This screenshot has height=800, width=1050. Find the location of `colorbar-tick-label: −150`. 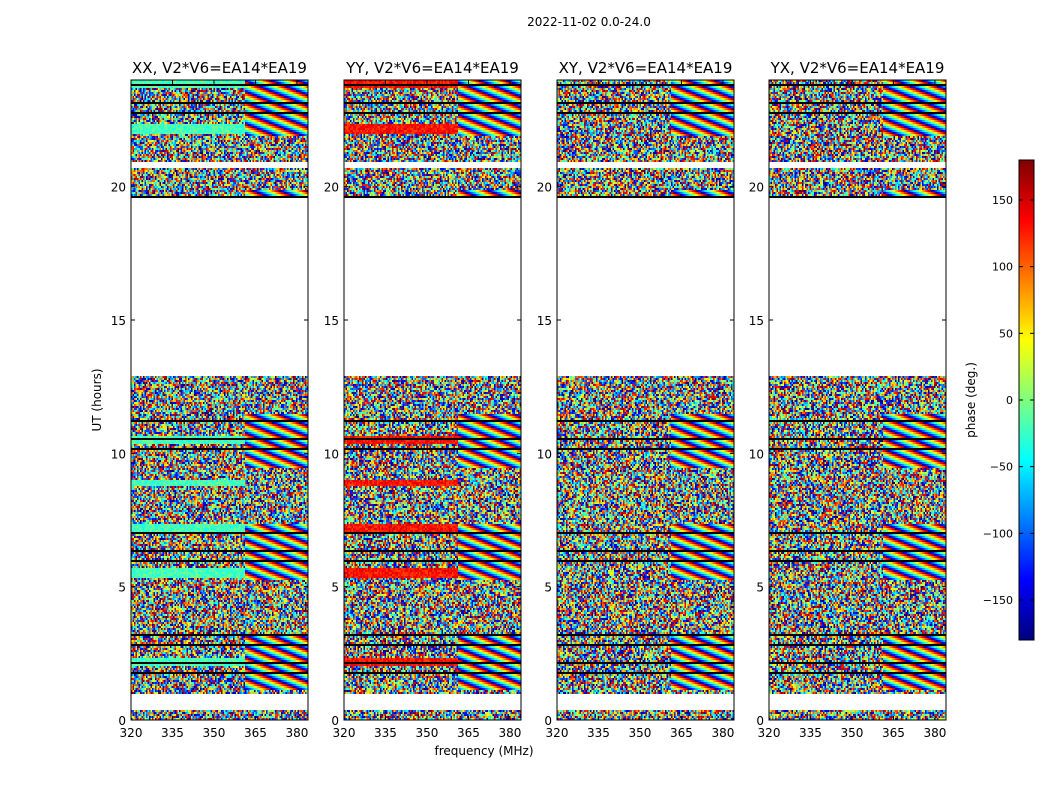

colorbar-tick-label: −150 is located at coordinates (998, 600).